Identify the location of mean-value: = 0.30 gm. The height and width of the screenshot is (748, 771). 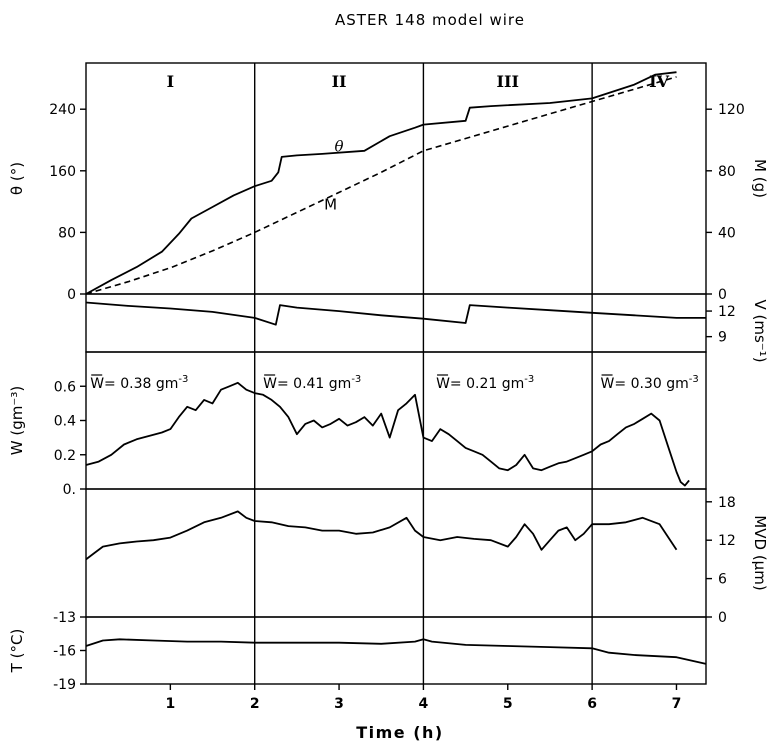
(651, 384).